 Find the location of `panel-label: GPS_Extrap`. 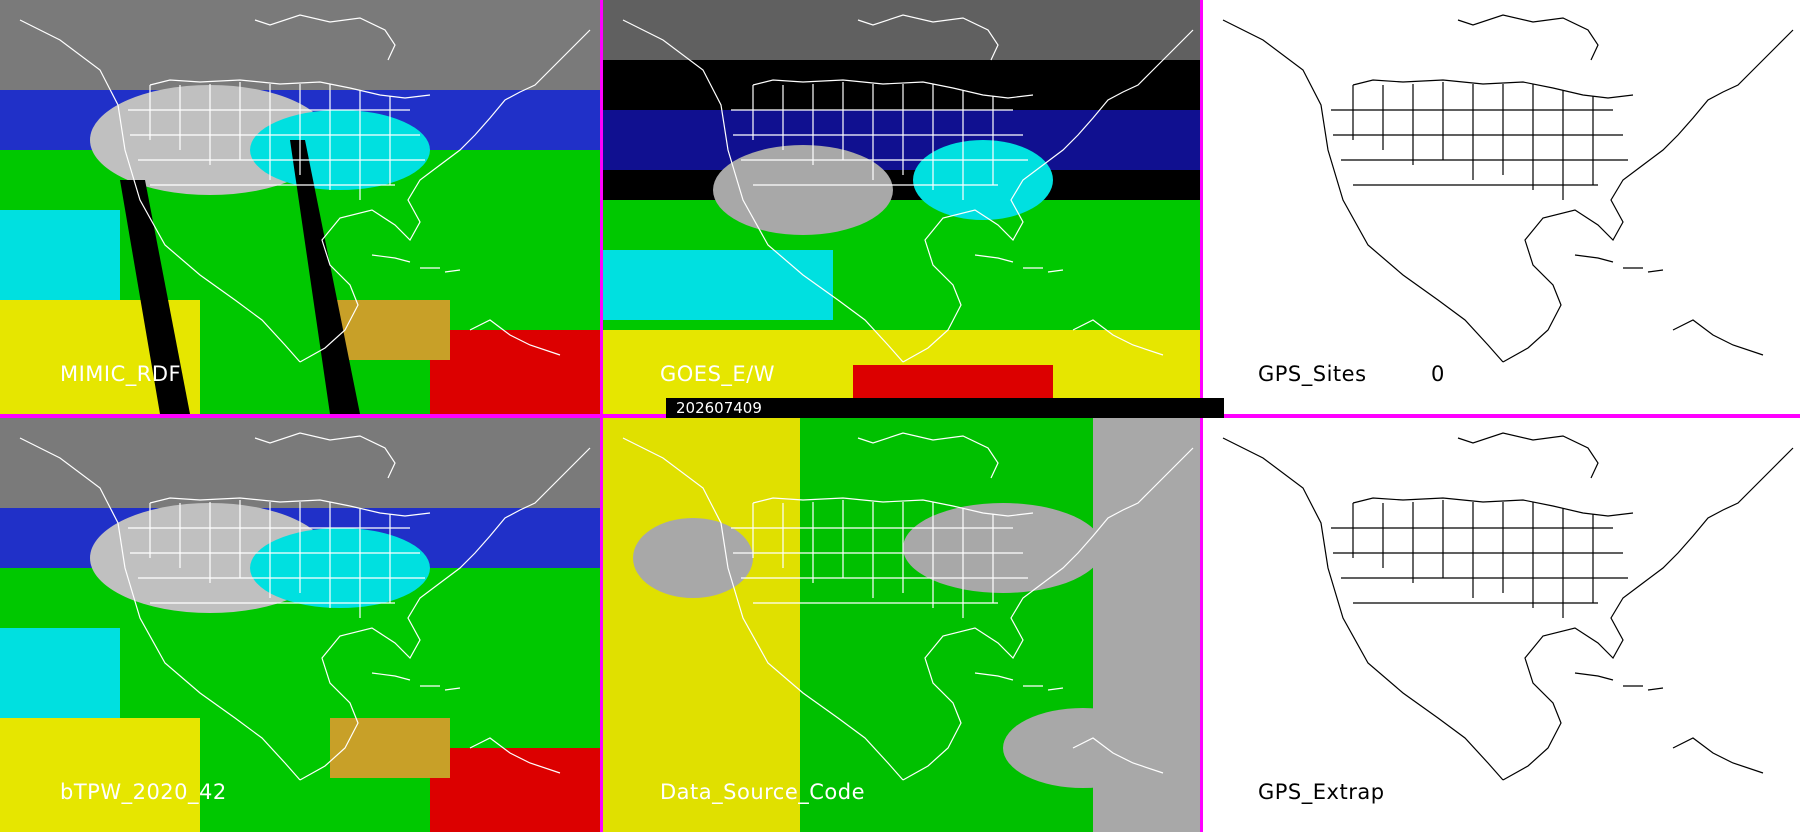

panel-label: GPS_Extrap is located at coordinates (1321, 792).